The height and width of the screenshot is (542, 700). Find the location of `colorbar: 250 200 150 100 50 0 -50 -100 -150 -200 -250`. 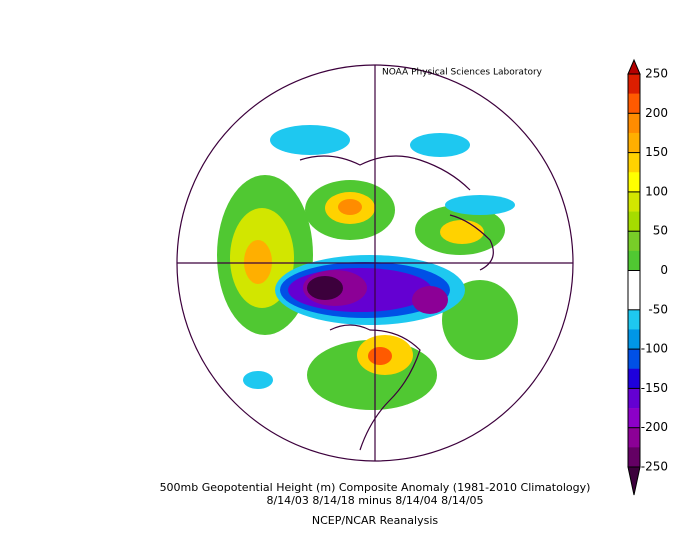

colorbar: 250 200 150 100 50 0 -50 -100 -150 -200 -250 is located at coordinates (647, 277).